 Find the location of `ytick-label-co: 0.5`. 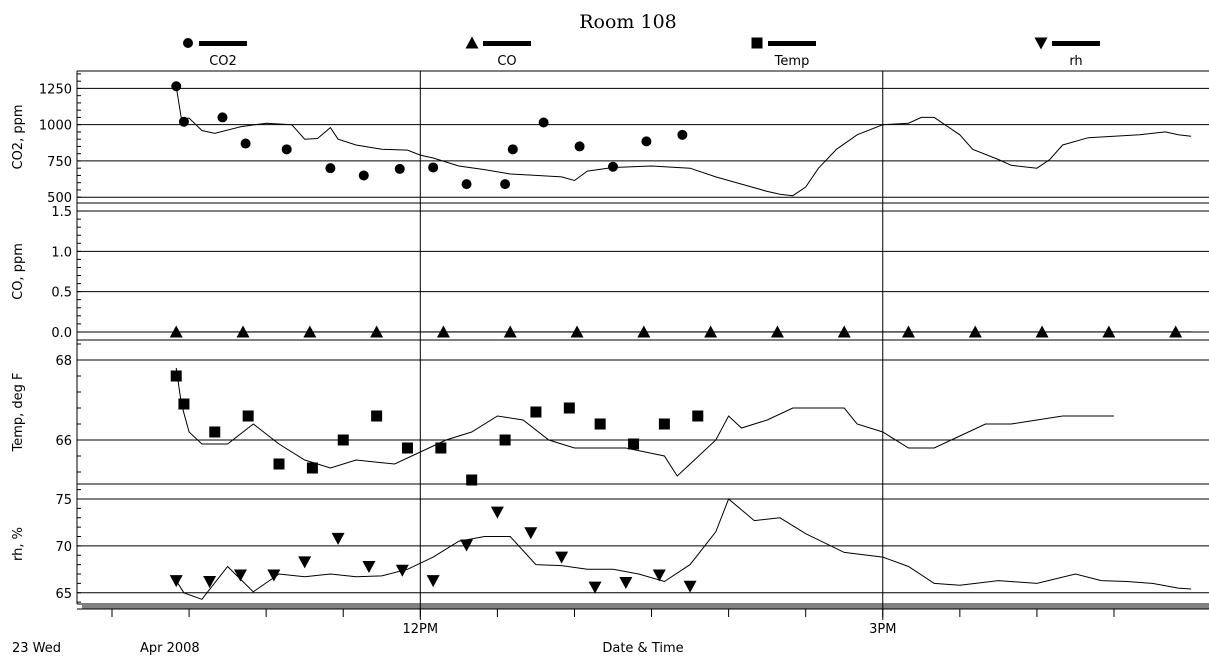

ytick-label-co: 0.5 is located at coordinates (61, 293).